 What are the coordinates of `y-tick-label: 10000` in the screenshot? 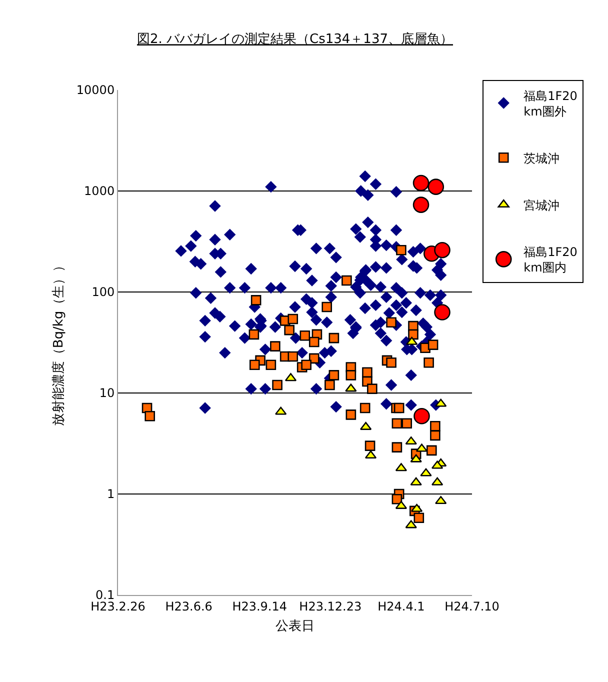 It's located at (95, 90).